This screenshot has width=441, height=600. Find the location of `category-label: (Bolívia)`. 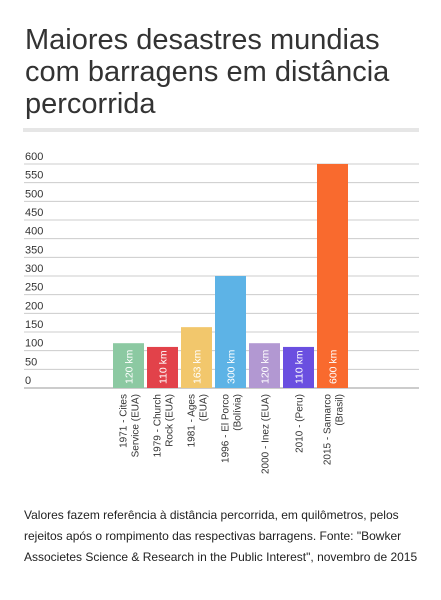

category-label: (Bolívia) is located at coordinates (238, 412).